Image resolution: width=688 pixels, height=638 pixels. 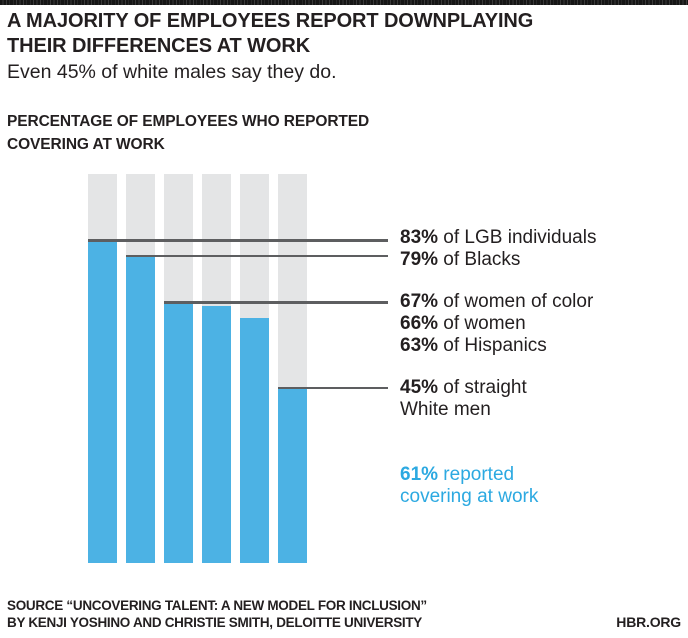 I want to click on bar-women, so click(x=216, y=434).